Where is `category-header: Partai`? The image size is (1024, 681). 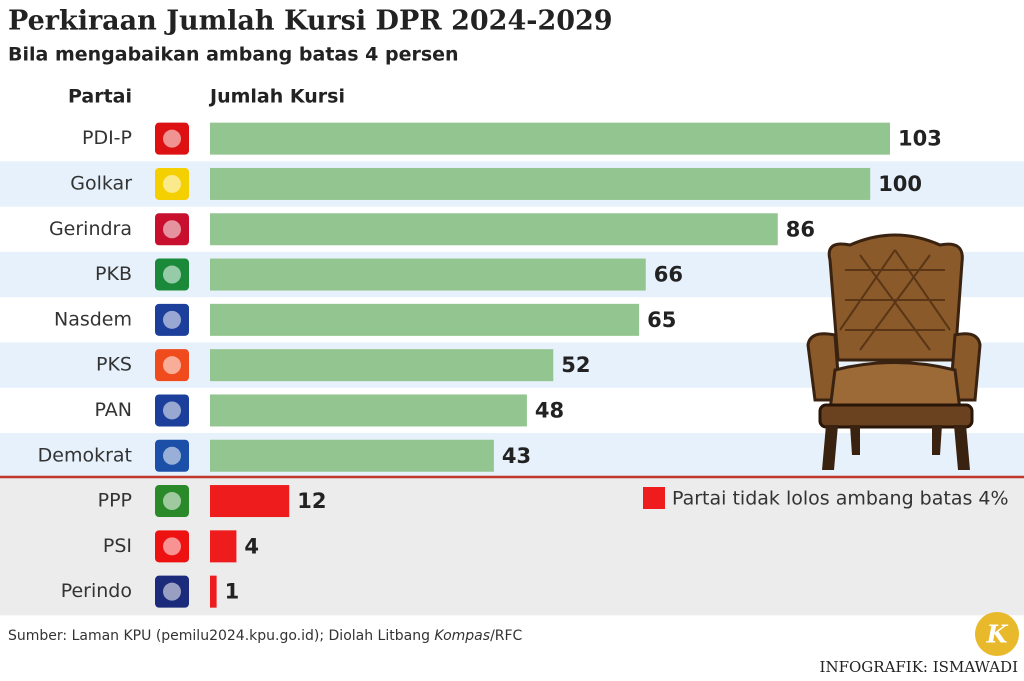 category-header: Partai is located at coordinates (100, 97).